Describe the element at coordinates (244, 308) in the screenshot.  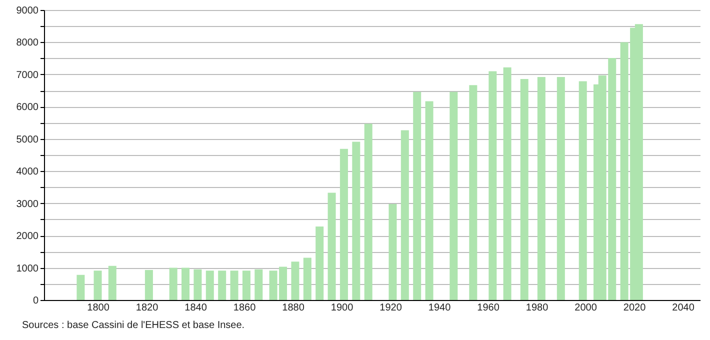
I see `x-tick-label: 1860` at that location.